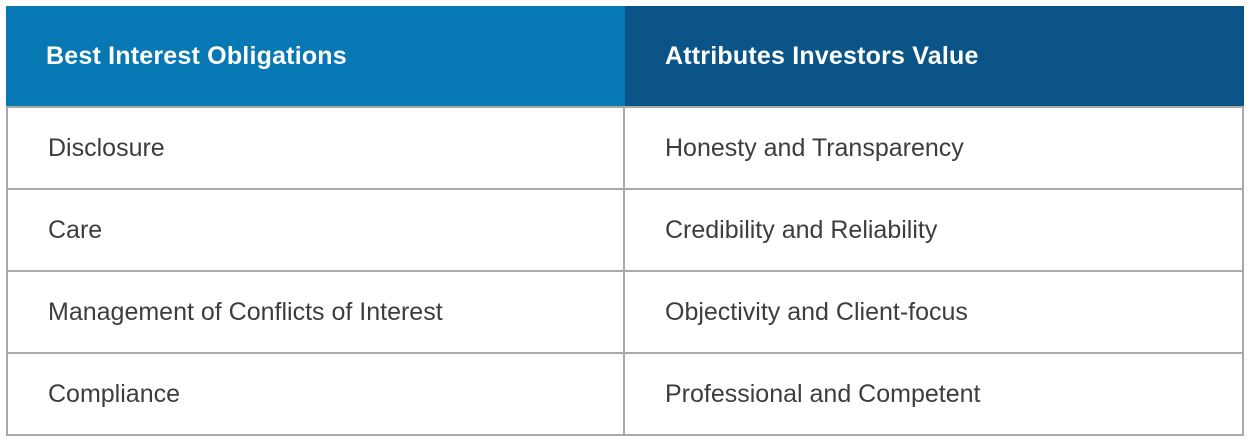  Describe the element at coordinates (316, 148) in the screenshot. I see `cell-obligation: Disclosure` at that location.